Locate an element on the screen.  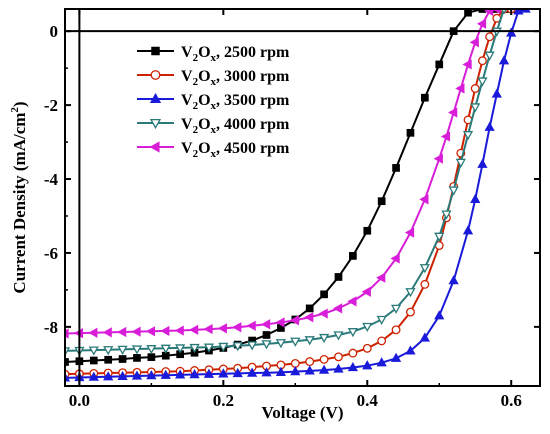
legend-label-rest: , 3000 rpm is located at coordinates (253, 76).